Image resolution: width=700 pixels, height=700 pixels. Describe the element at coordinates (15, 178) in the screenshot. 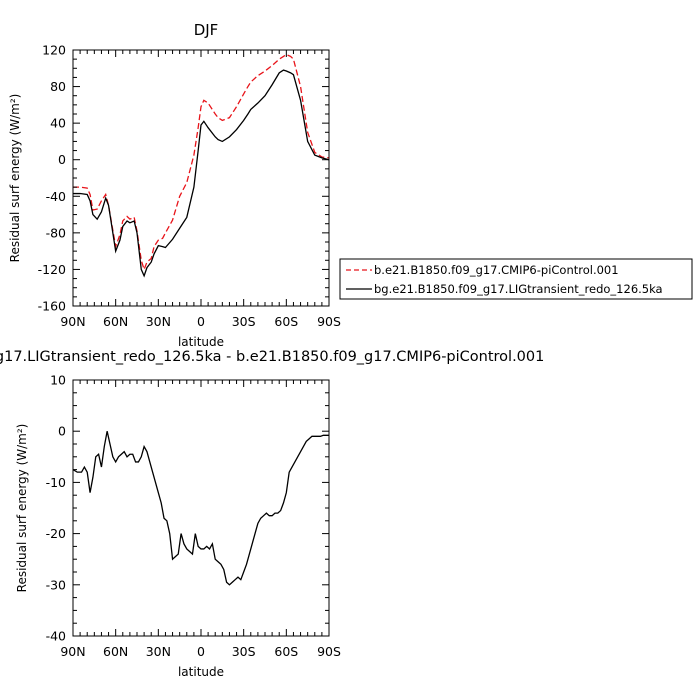

I see `top-y-axis-label: Residual surf energy (W/m²)` at that location.